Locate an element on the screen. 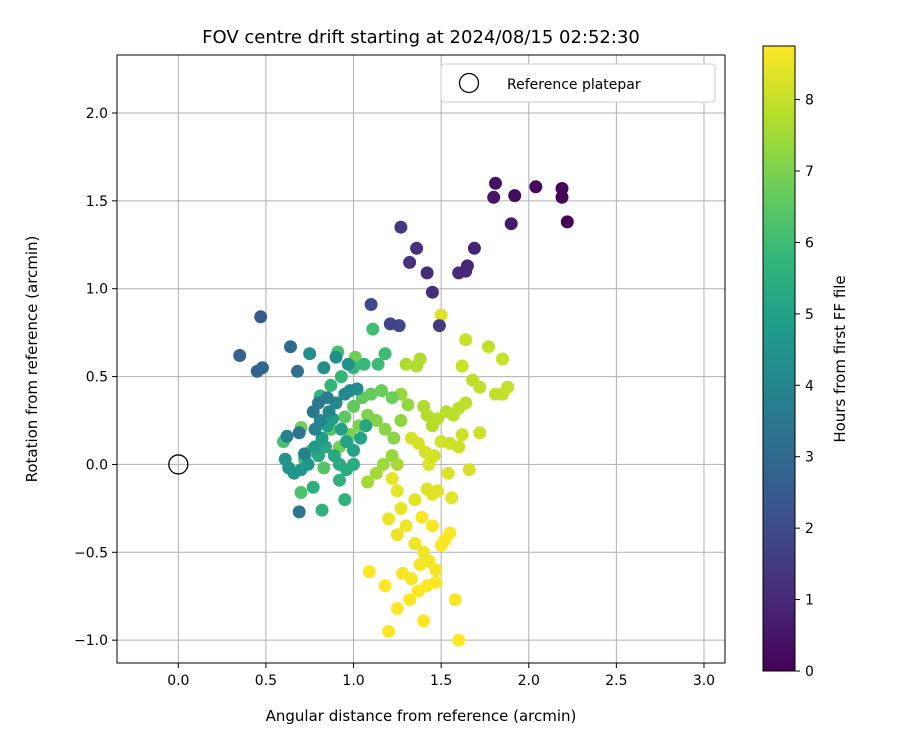 The width and height of the screenshot is (900, 750). y-tick-label: 1.0 is located at coordinates (97, 290).